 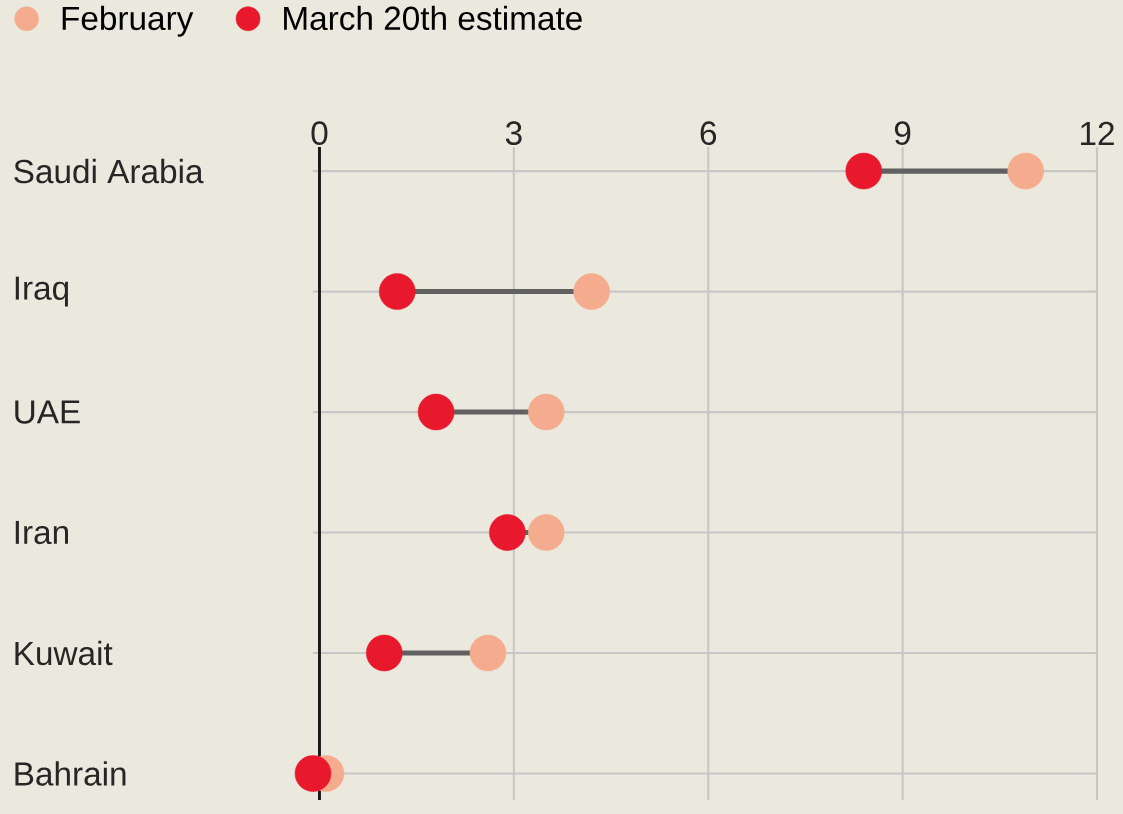 What do you see at coordinates (319, 133) in the screenshot?
I see `x-tick-label: 0` at bounding box center [319, 133].